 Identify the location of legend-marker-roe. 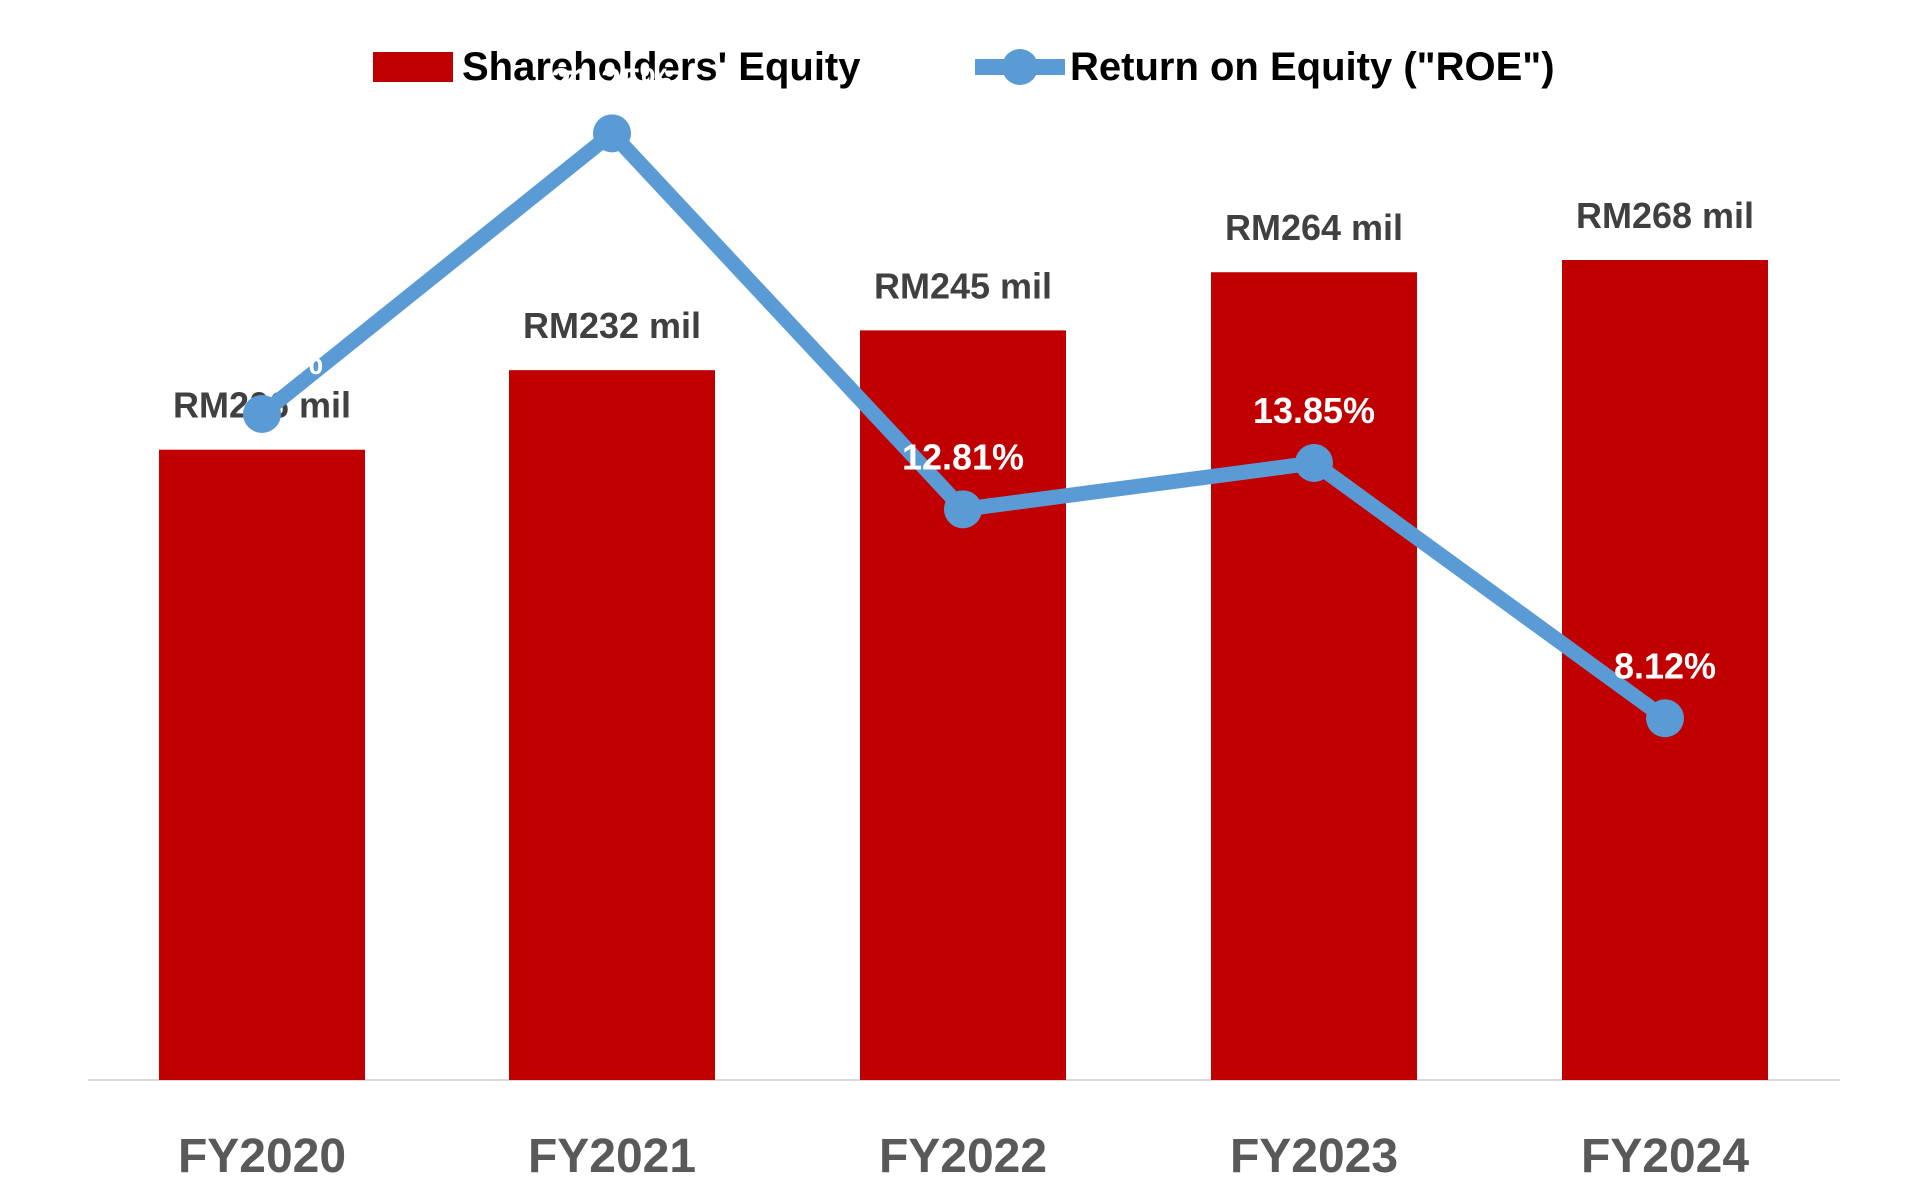
(1020, 67).